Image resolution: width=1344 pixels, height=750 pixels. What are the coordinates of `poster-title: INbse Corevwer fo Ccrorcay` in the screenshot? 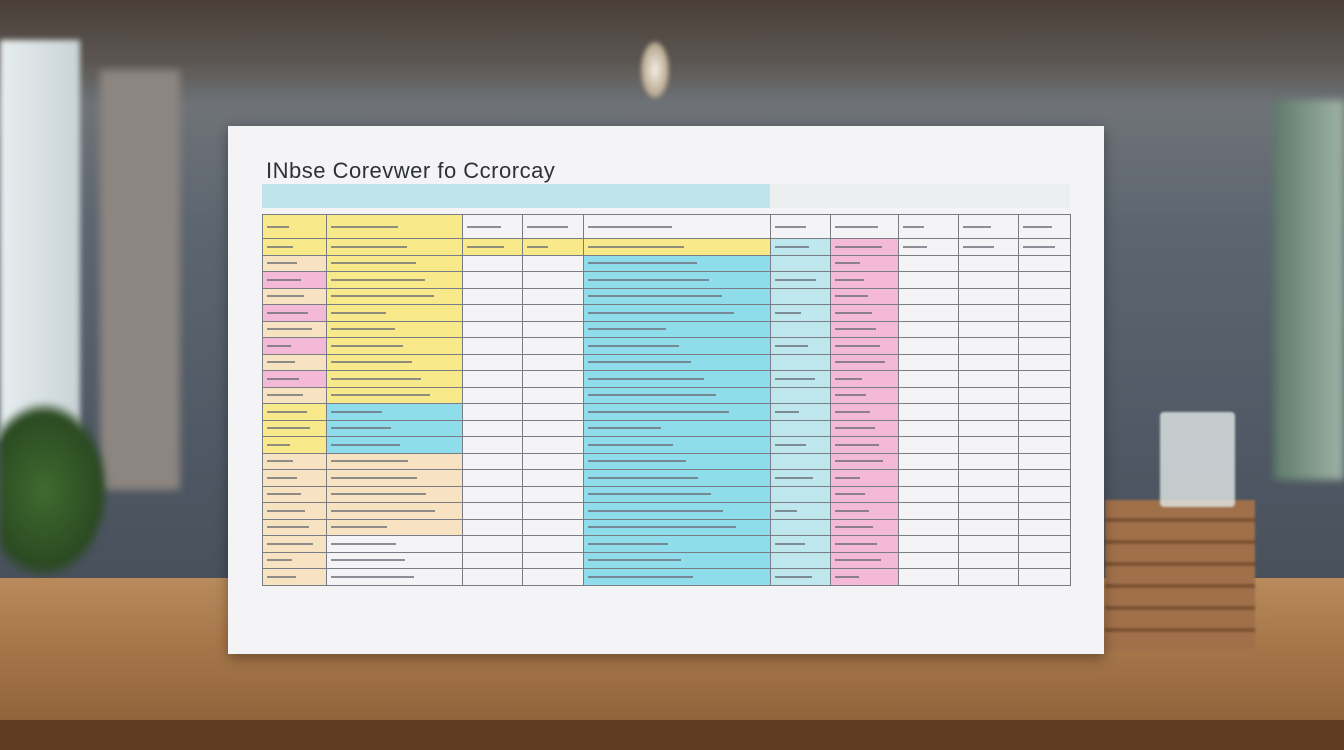 It's located at (411, 170).